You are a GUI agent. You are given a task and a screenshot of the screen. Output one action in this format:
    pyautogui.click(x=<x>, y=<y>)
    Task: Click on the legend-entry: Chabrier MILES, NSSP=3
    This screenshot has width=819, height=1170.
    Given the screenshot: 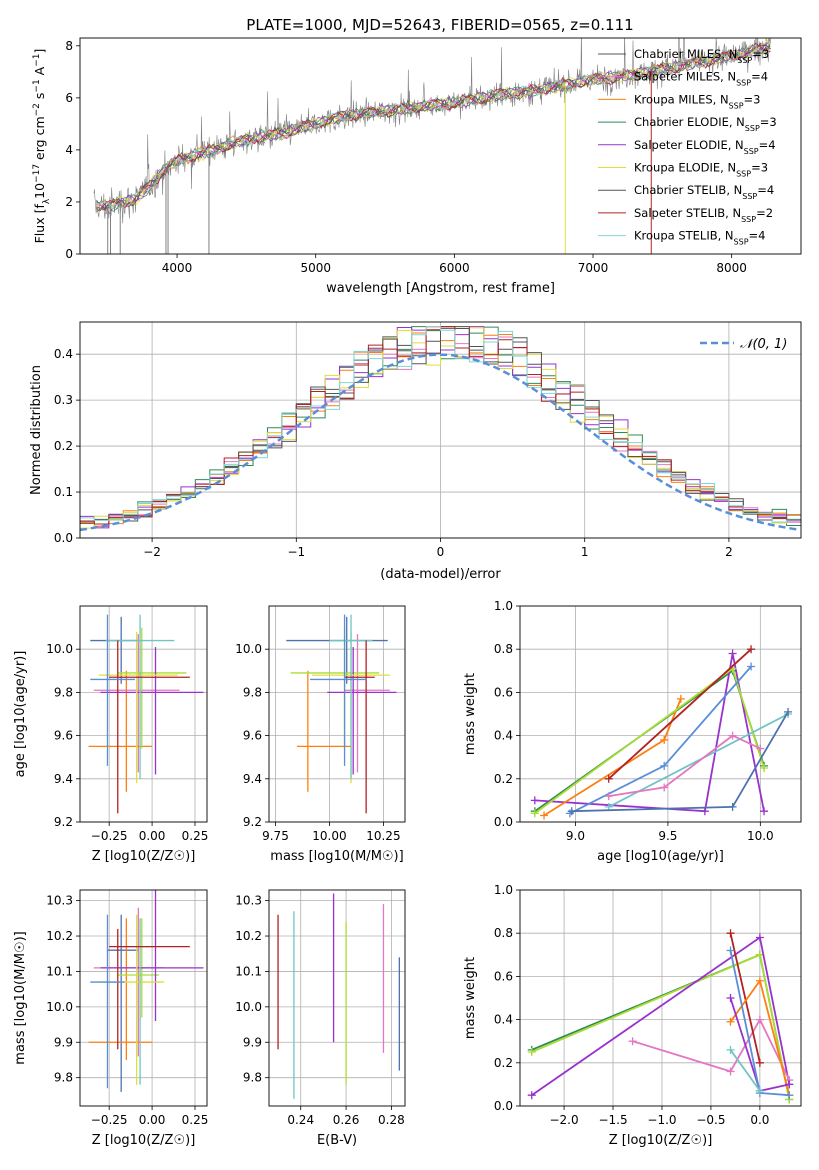 What is the action you would take?
    pyautogui.click(x=701, y=56)
    